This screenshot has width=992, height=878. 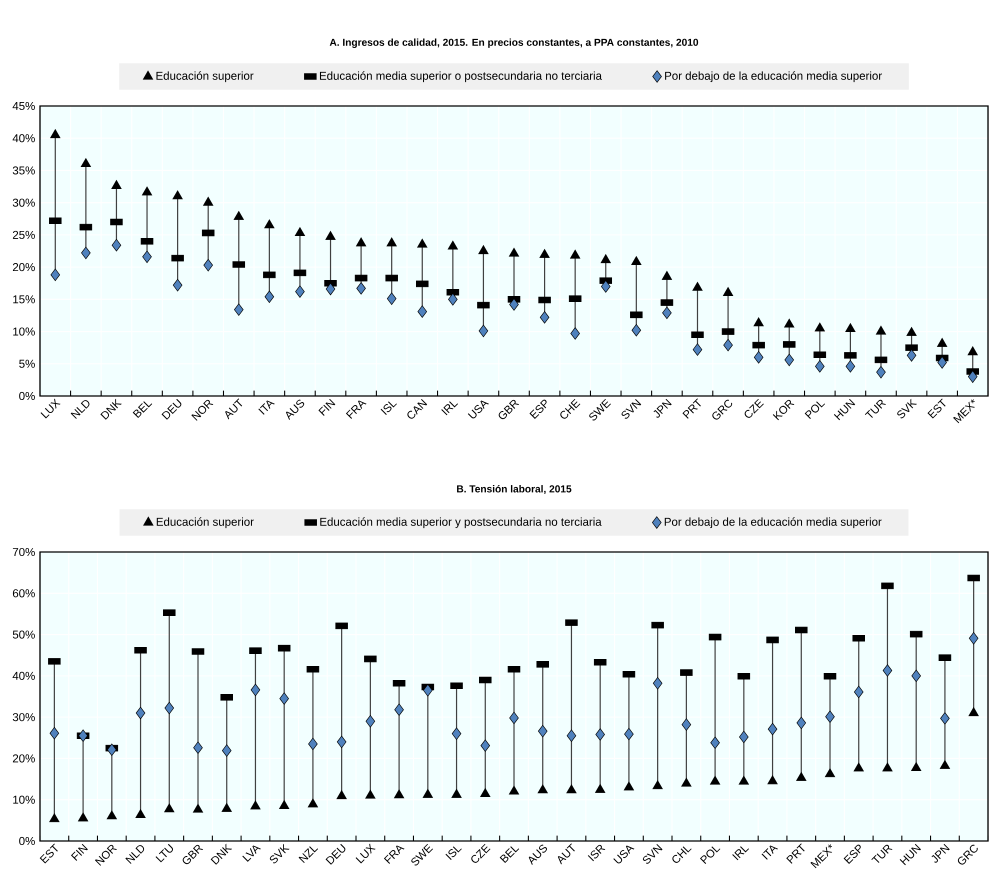 I want to click on legend-label: Educación media superior y postsecundaria no terciaria, so click(x=461, y=522).